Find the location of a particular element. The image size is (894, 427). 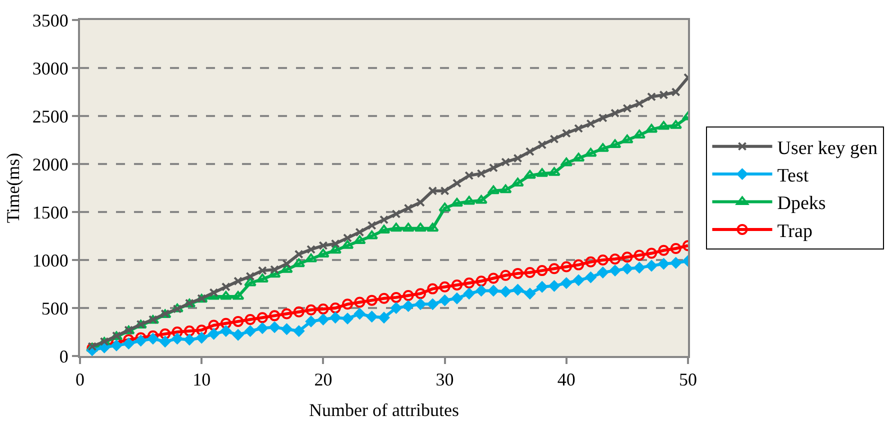

x-tick-label: 10 is located at coordinates (201, 380).